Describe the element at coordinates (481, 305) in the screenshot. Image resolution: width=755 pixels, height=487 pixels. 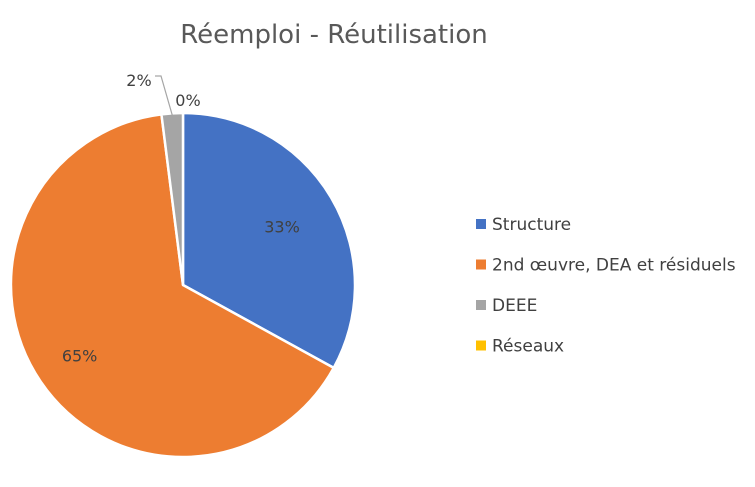
I see `legend-swatch-deee` at that location.